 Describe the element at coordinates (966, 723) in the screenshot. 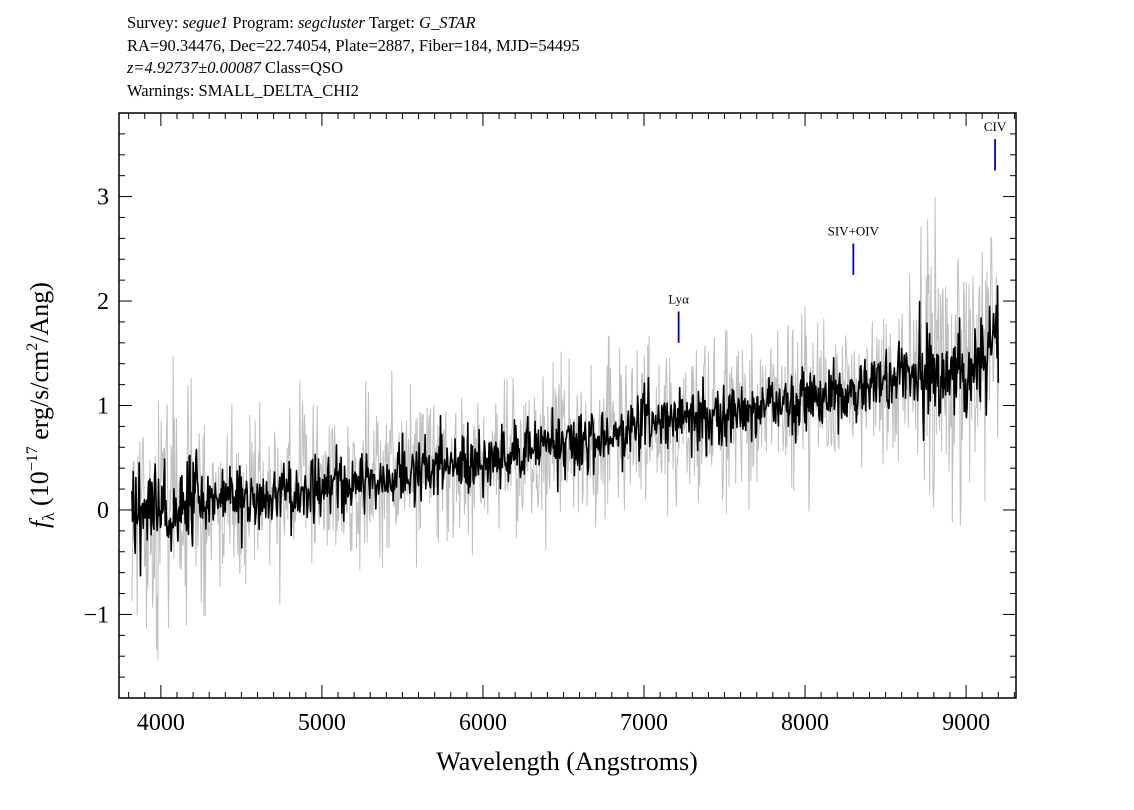

I see `x-tick-label: 9000` at that location.